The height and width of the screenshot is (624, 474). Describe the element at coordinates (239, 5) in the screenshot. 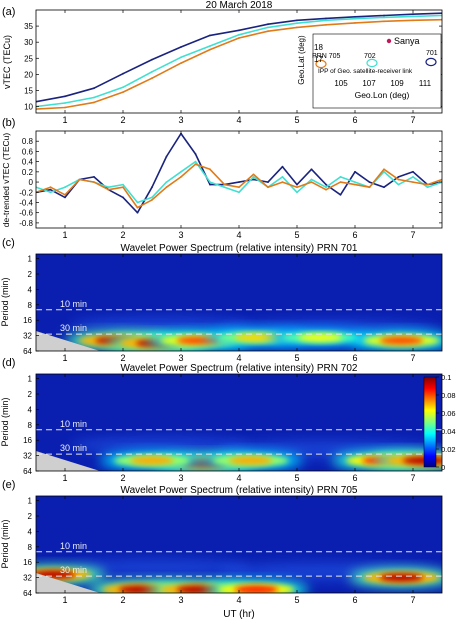

I see `panel-a-title: 20 March 2018` at that location.